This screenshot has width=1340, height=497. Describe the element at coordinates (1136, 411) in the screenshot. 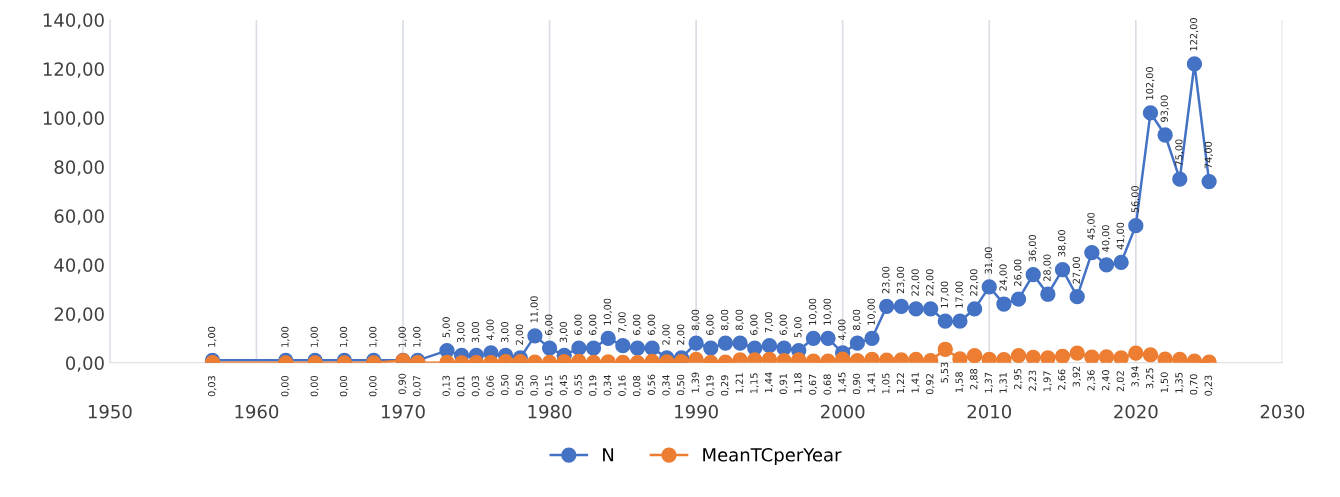

I see `x-tick-label: 2020` at that location.